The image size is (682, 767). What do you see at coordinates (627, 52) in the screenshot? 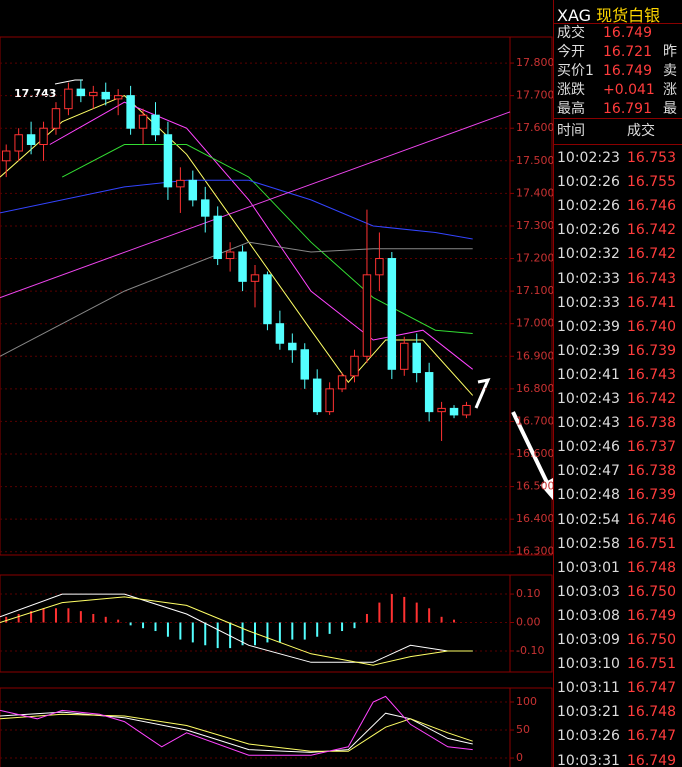
I see `quote-value: 16.721` at bounding box center [627, 52].